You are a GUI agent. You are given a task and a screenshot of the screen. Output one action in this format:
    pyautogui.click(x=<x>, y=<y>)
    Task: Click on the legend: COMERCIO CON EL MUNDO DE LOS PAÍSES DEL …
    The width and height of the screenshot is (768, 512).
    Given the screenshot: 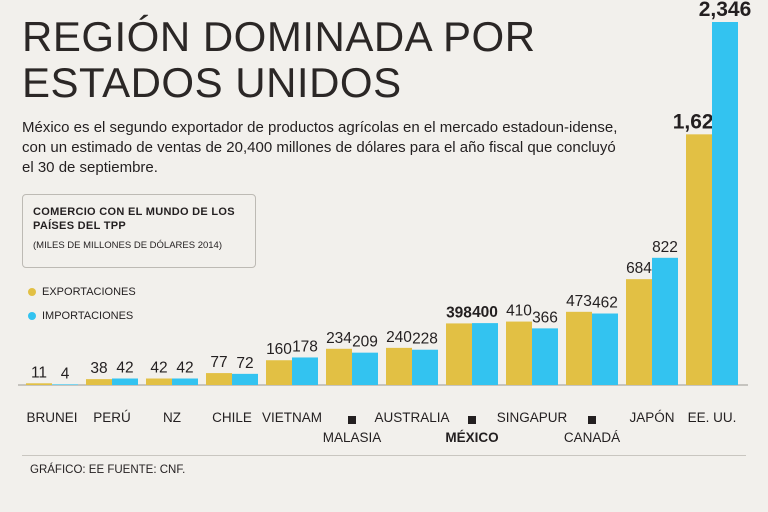 What is the action you would take?
    pyautogui.click(x=139, y=231)
    